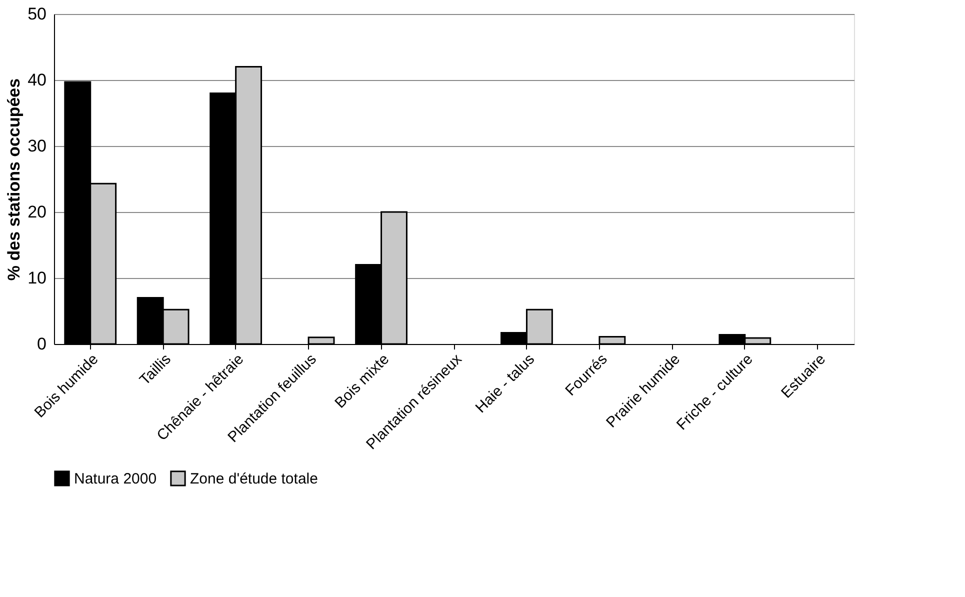 This screenshot has height=597, width=965. What do you see at coordinates (41, 344) in the screenshot?
I see `y-tick-label: 0` at bounding box center [41, 344].